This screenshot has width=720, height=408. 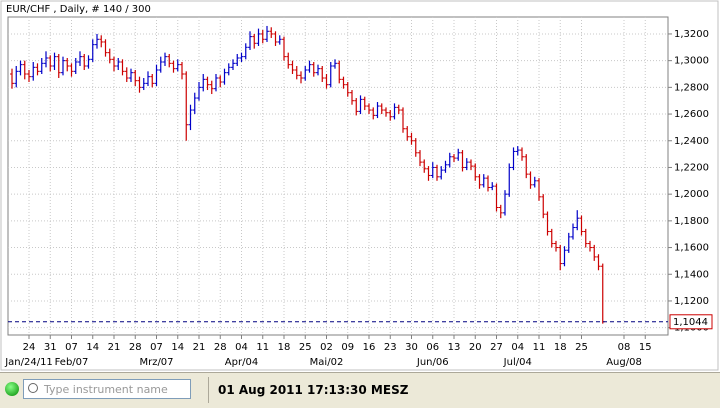 I want to click on y-tick-label: 1,1600, so click(x=691, y=248).